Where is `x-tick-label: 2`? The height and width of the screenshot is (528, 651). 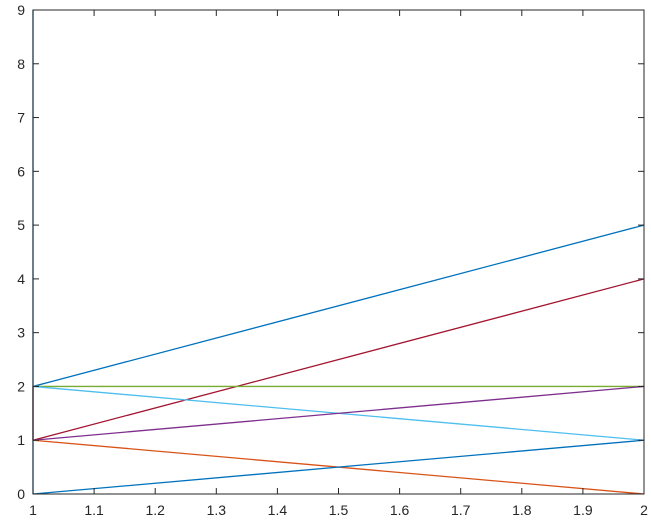
x-tick-label: 2 is located at coordinates (644, 510).